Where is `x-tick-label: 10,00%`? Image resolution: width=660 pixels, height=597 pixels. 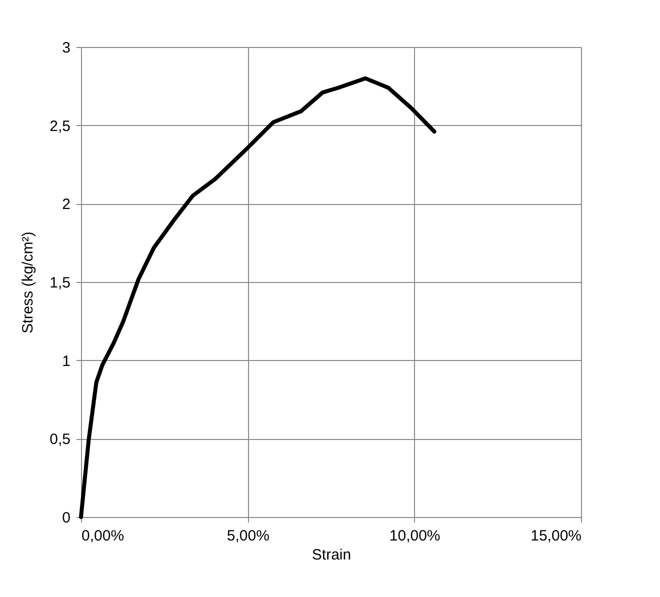 x-tick-label: 10,00% is located at coordinates (414, 536).